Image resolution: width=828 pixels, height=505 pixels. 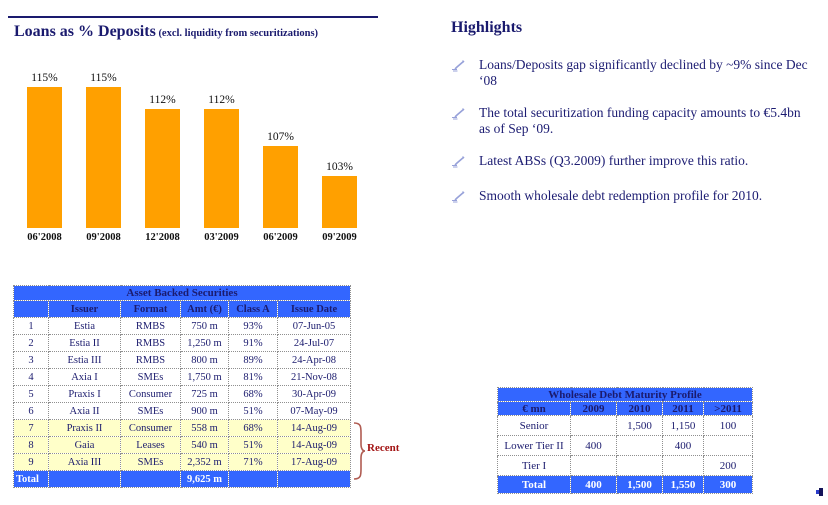 I want to click on title-divider-rule, so click(x=193, y=17).